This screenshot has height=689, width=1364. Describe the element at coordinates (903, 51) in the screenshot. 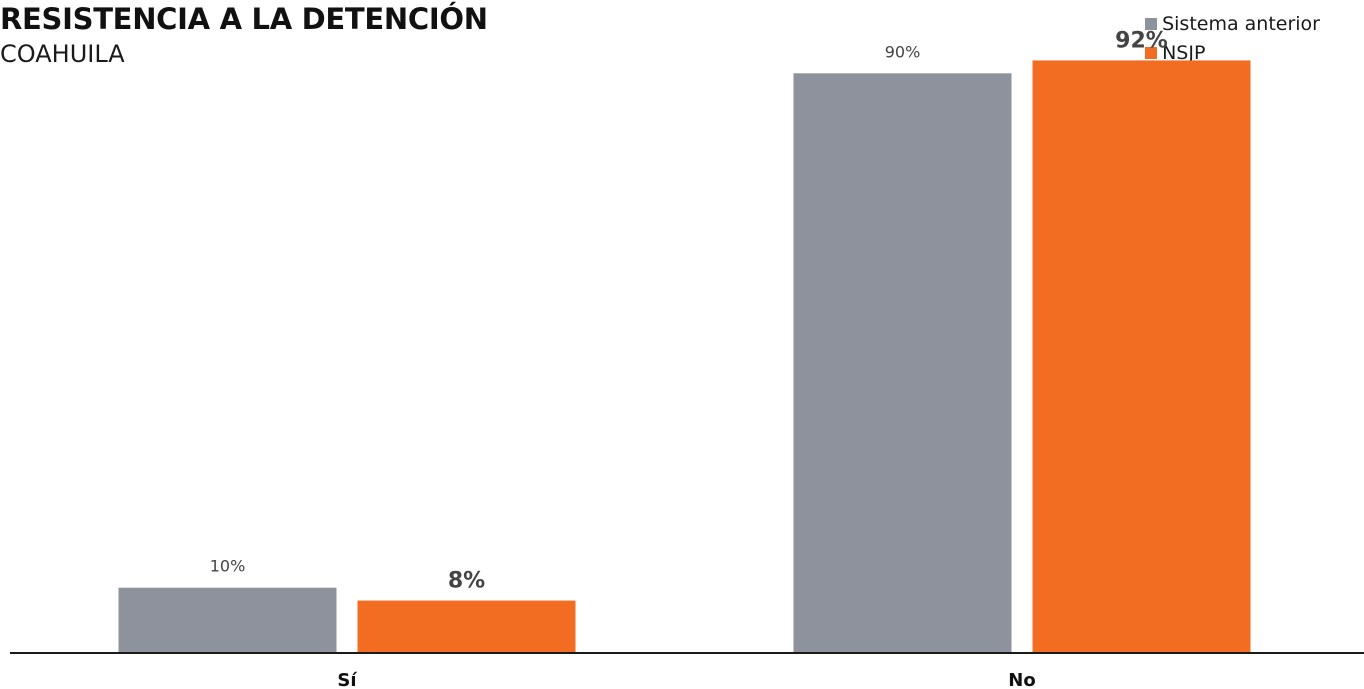

I see `data-label-1-2: 90%` at that location.